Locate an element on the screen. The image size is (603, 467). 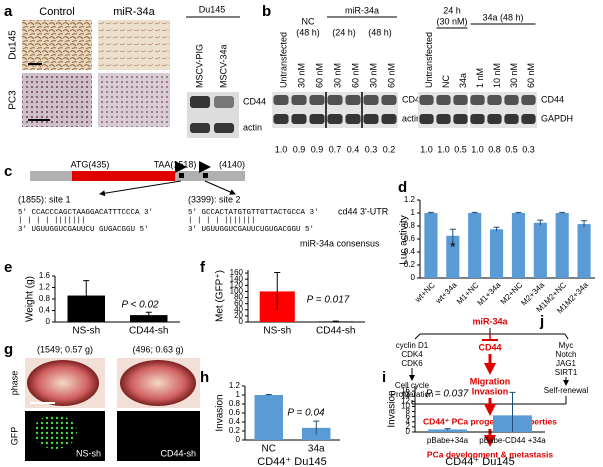
lane-label: 1 nM is located at coordinates (480, 78).